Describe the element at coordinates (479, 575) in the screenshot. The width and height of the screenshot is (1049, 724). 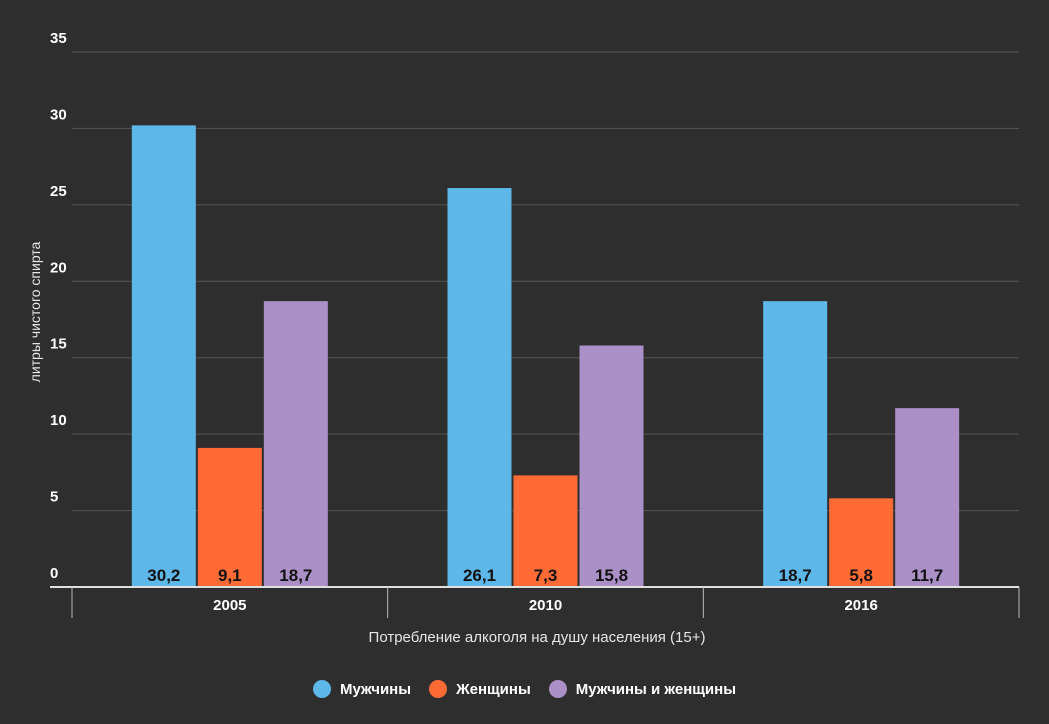
I see `bar-value-label: 26,1` at that location.